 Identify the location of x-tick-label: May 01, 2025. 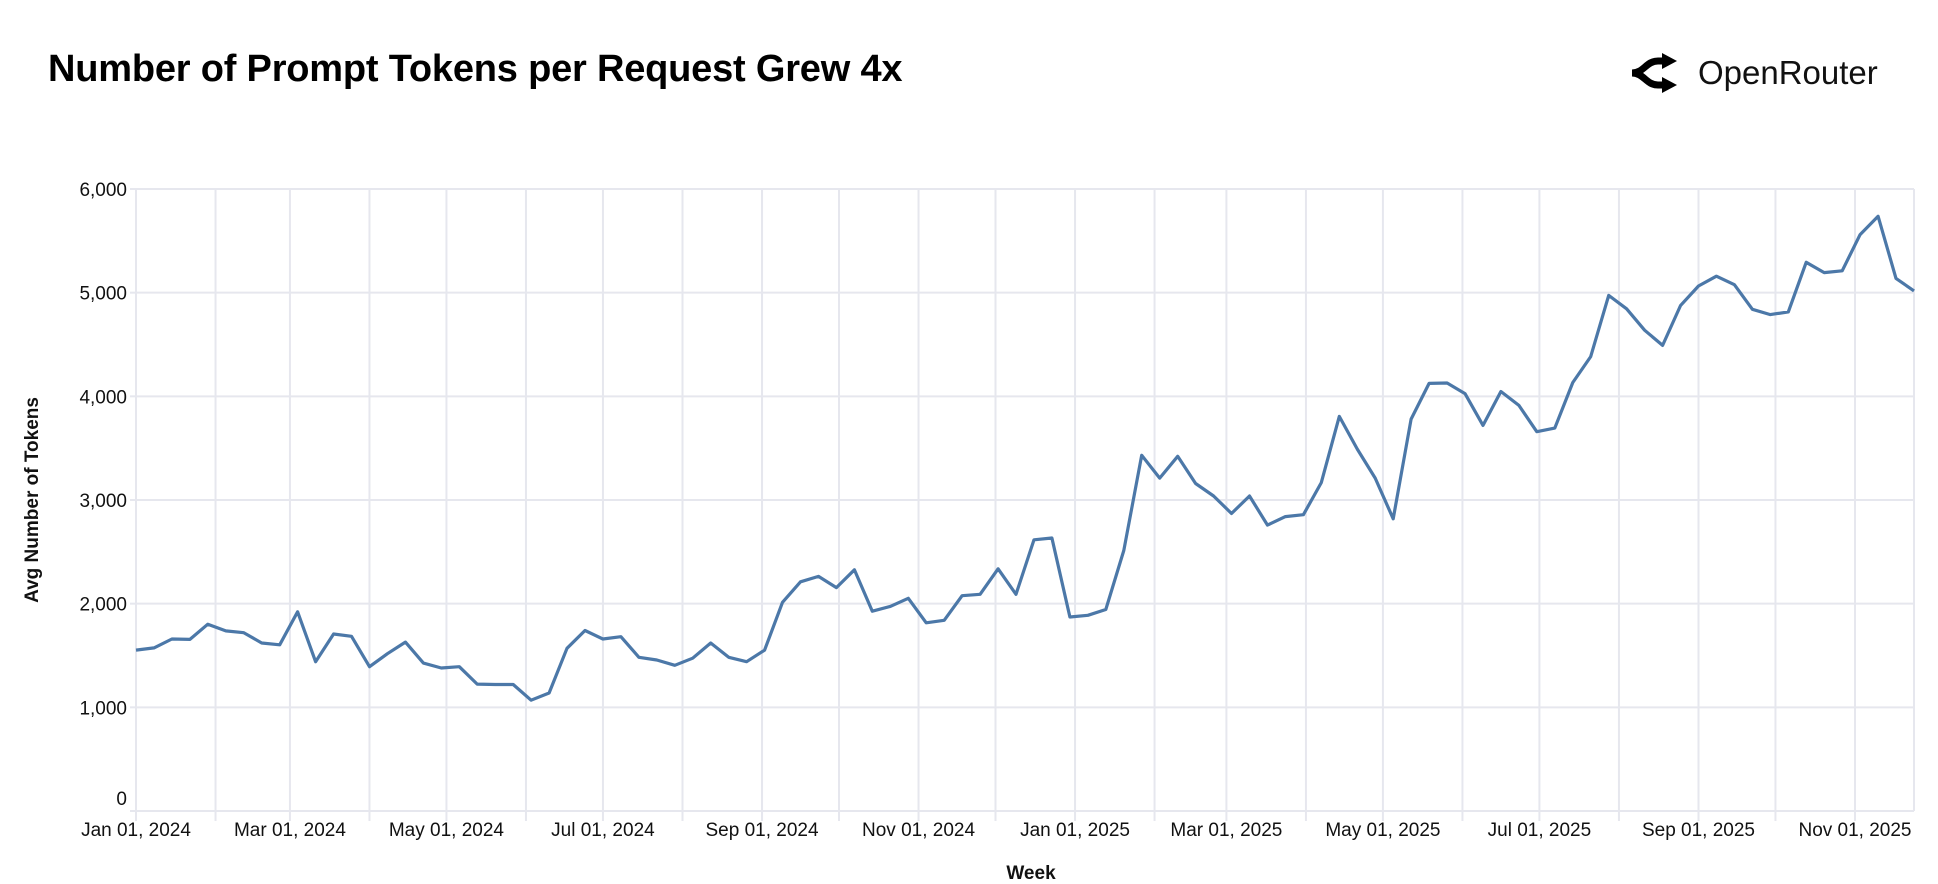
(1382, 830).